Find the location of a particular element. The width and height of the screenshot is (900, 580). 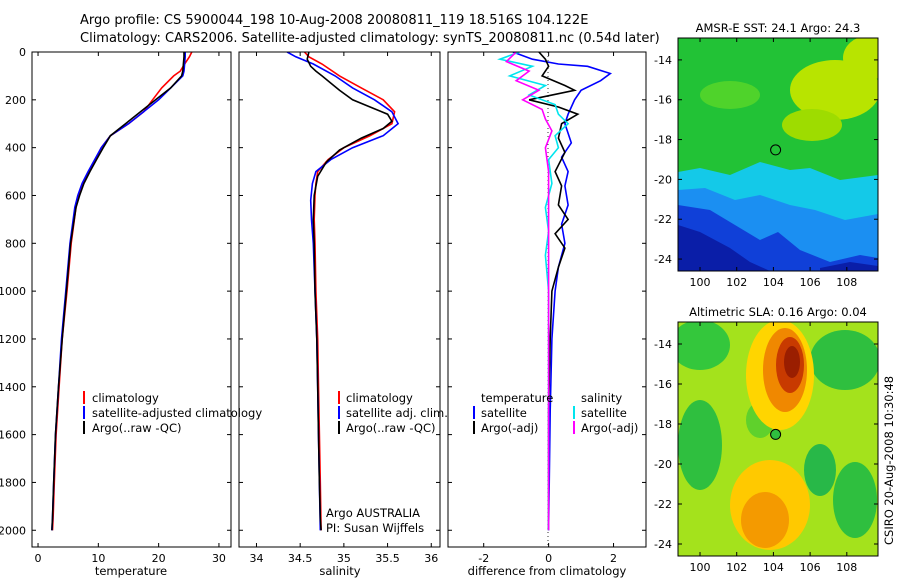

series-temperature-argo-adj is located at coordinates (554, 291).